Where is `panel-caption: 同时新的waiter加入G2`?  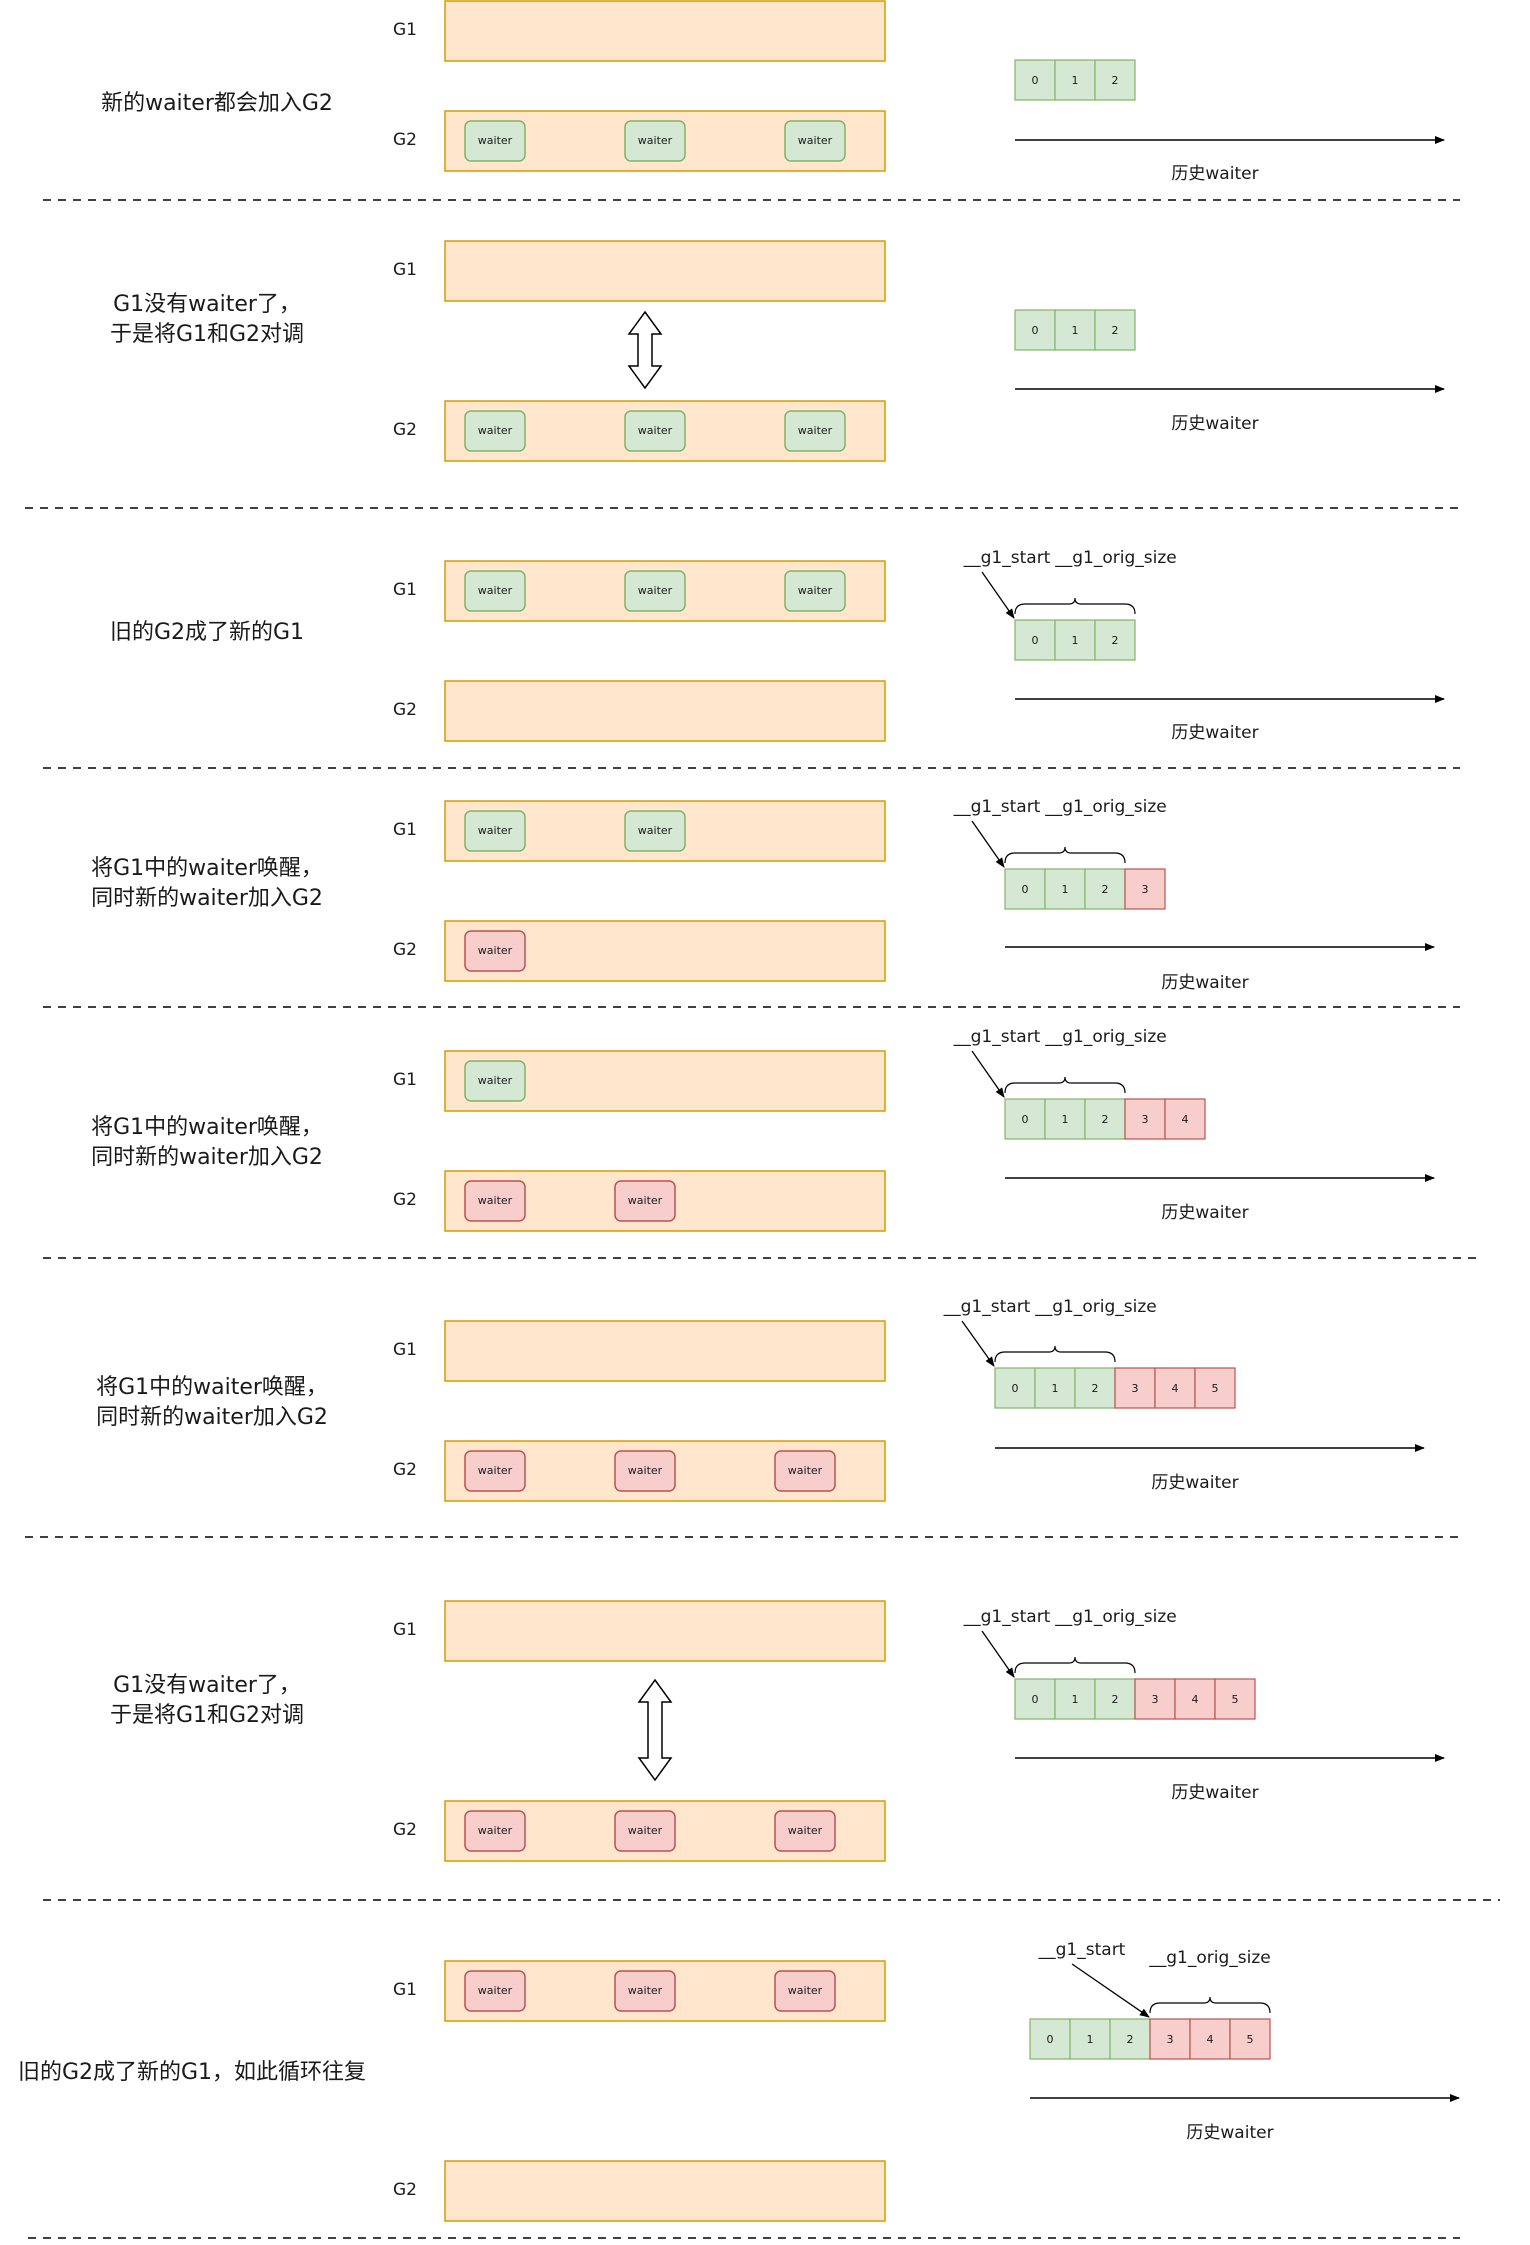 panel-caption: 同时新的waiter加入G2 is located at coordinates (207, 1157).